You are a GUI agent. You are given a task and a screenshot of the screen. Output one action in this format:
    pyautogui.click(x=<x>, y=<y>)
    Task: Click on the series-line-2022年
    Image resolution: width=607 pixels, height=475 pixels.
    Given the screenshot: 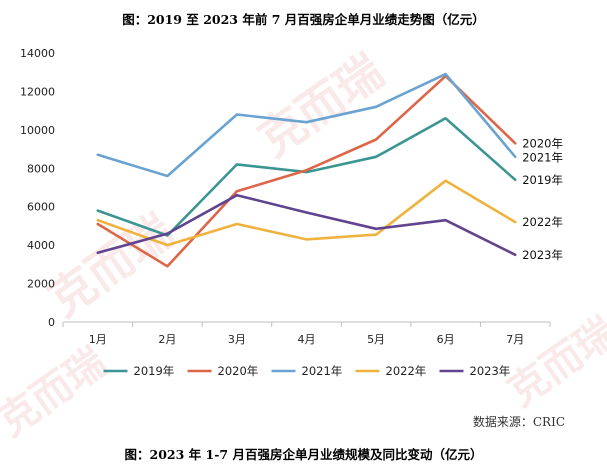 What is the action you would take?
    pyautogui.click(x=306, y=213)
    